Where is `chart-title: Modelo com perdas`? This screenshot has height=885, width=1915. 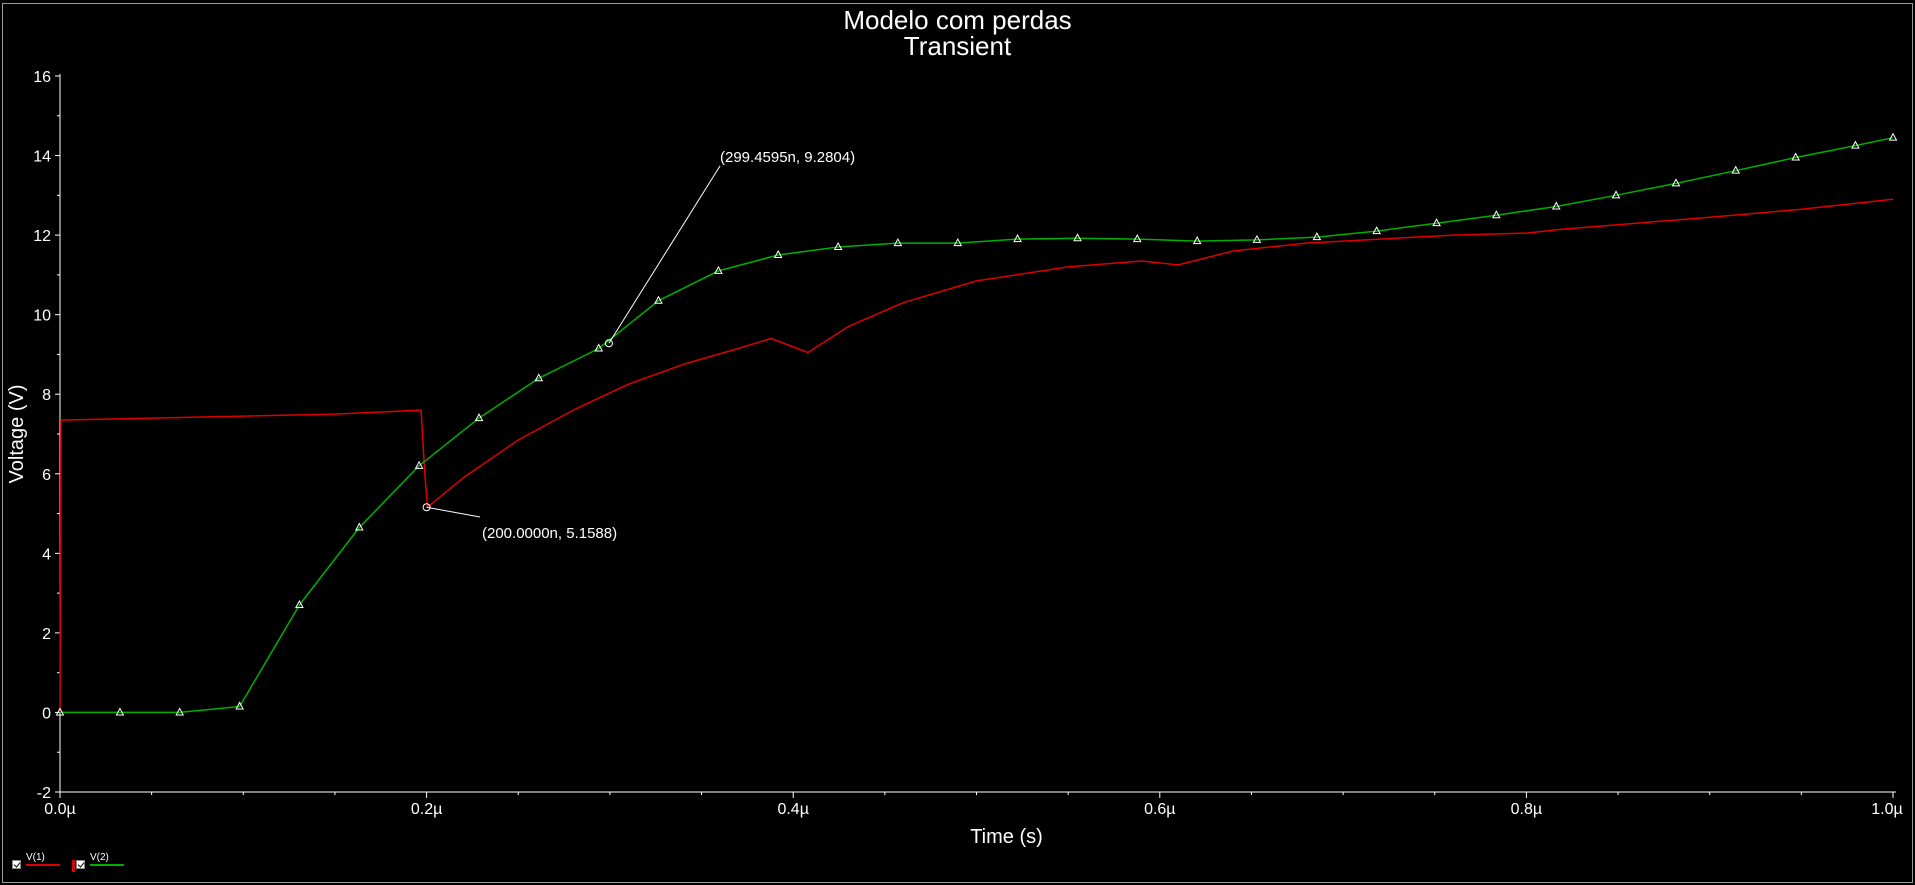
chart-title: Modelo com perdas is located at coordinates (957, 20).